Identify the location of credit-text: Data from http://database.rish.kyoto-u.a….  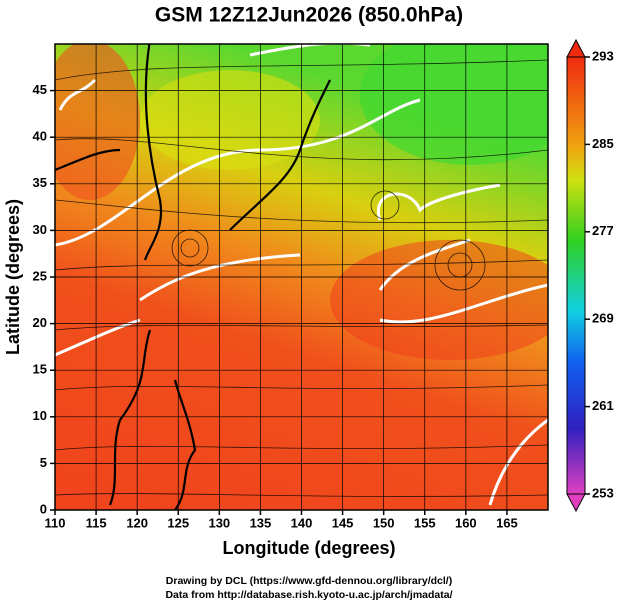
(308, 595).